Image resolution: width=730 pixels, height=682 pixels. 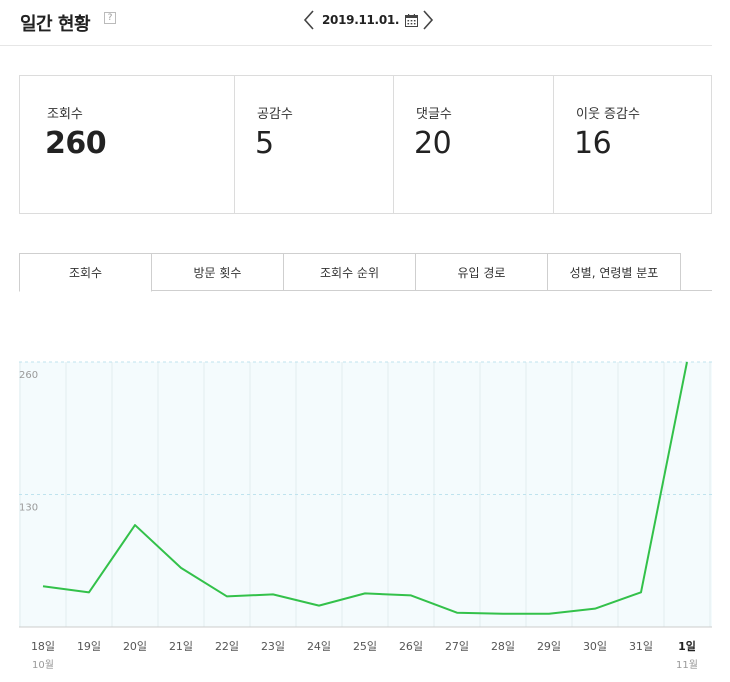 What do you see at coordinates (55, 24) in the screenshot?
I see `page-title: 일간 현황` at bounding box center [55, 24].